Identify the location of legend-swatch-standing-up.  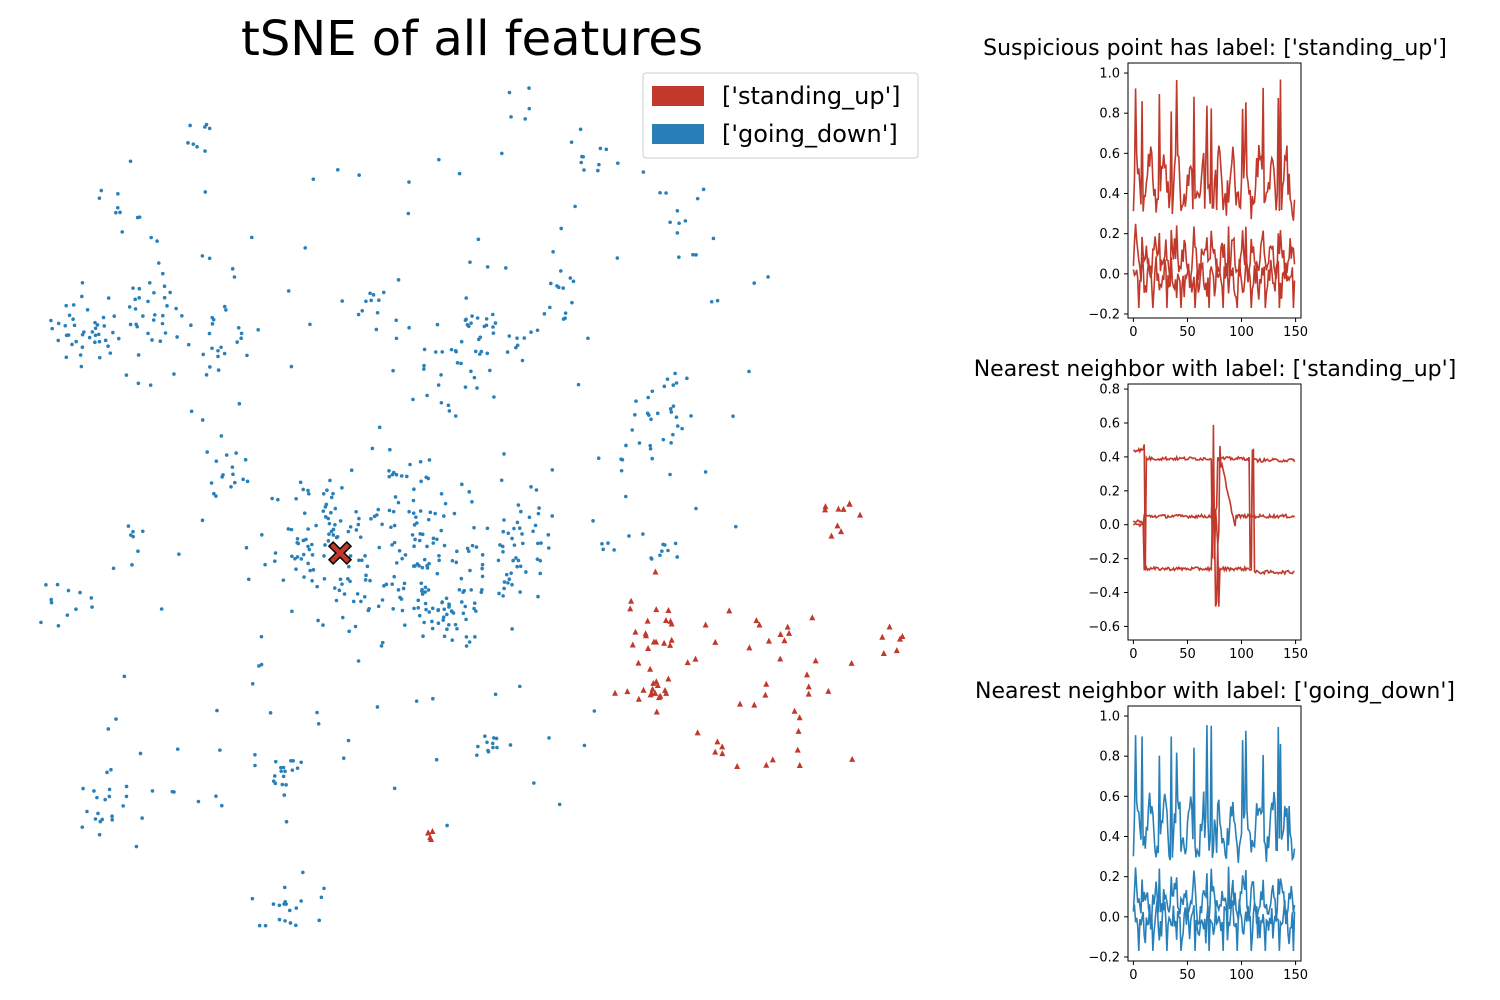
(678, 96).